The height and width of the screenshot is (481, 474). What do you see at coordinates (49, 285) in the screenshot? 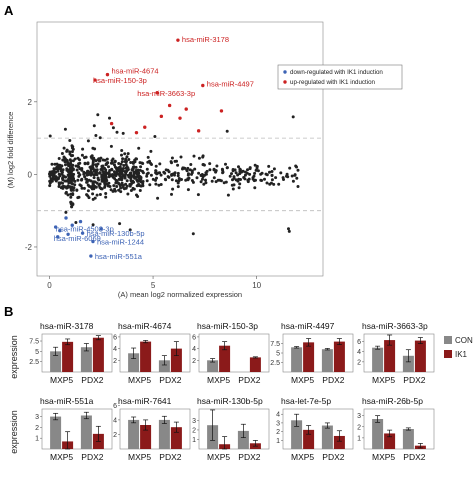
I see `x-tick-label: 0` at bounding box center [49, 285].